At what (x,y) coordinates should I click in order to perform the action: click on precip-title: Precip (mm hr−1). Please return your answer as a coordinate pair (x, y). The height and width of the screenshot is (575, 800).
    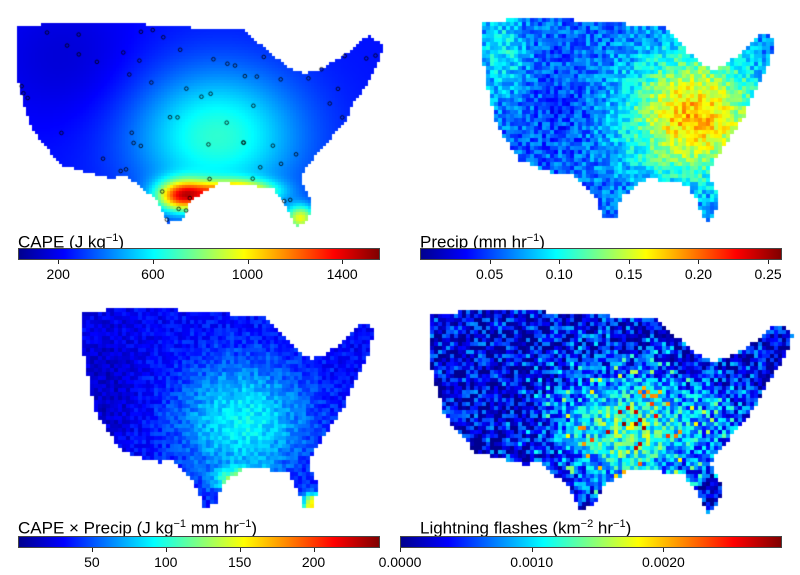
    Looking at the image, I should click on (482, 242).